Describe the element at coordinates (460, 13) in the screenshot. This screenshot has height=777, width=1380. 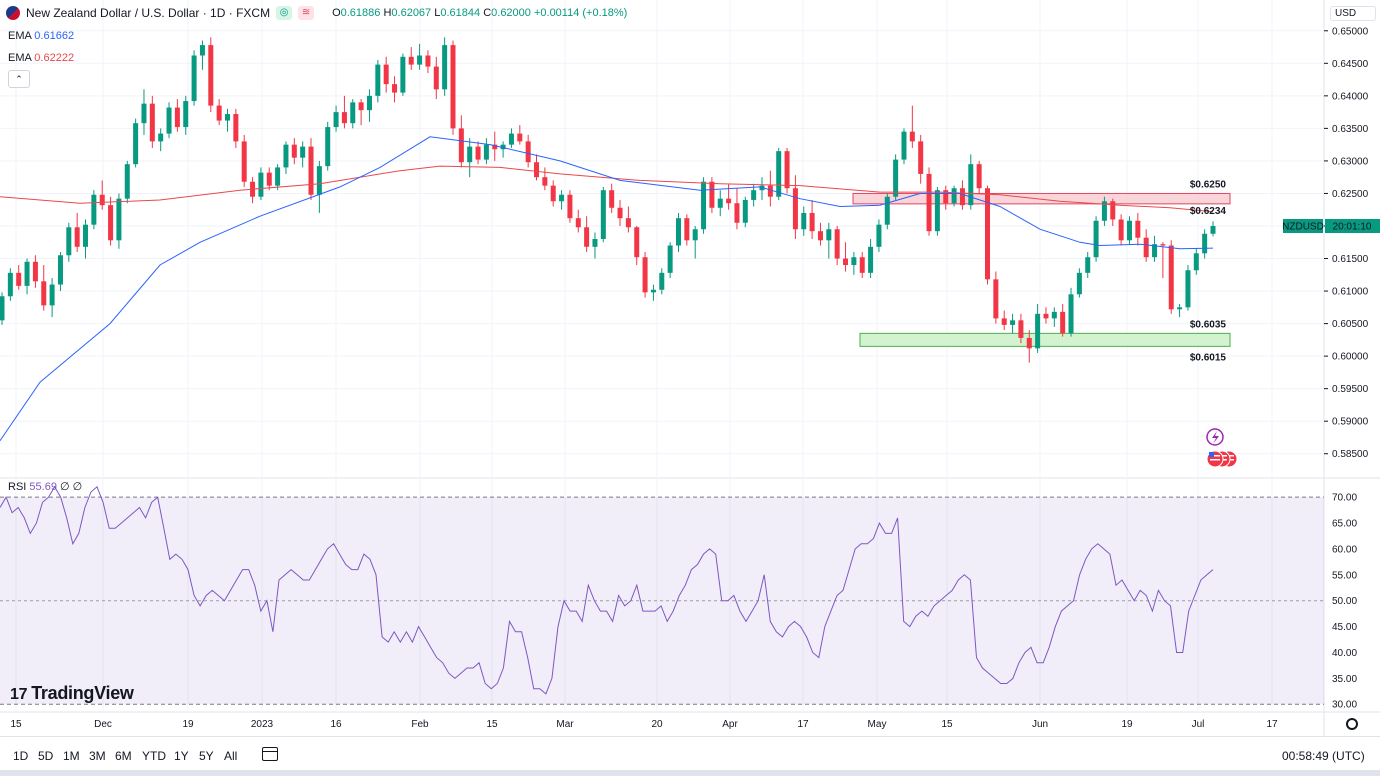
I see `low-value: 0.61844` at that location.